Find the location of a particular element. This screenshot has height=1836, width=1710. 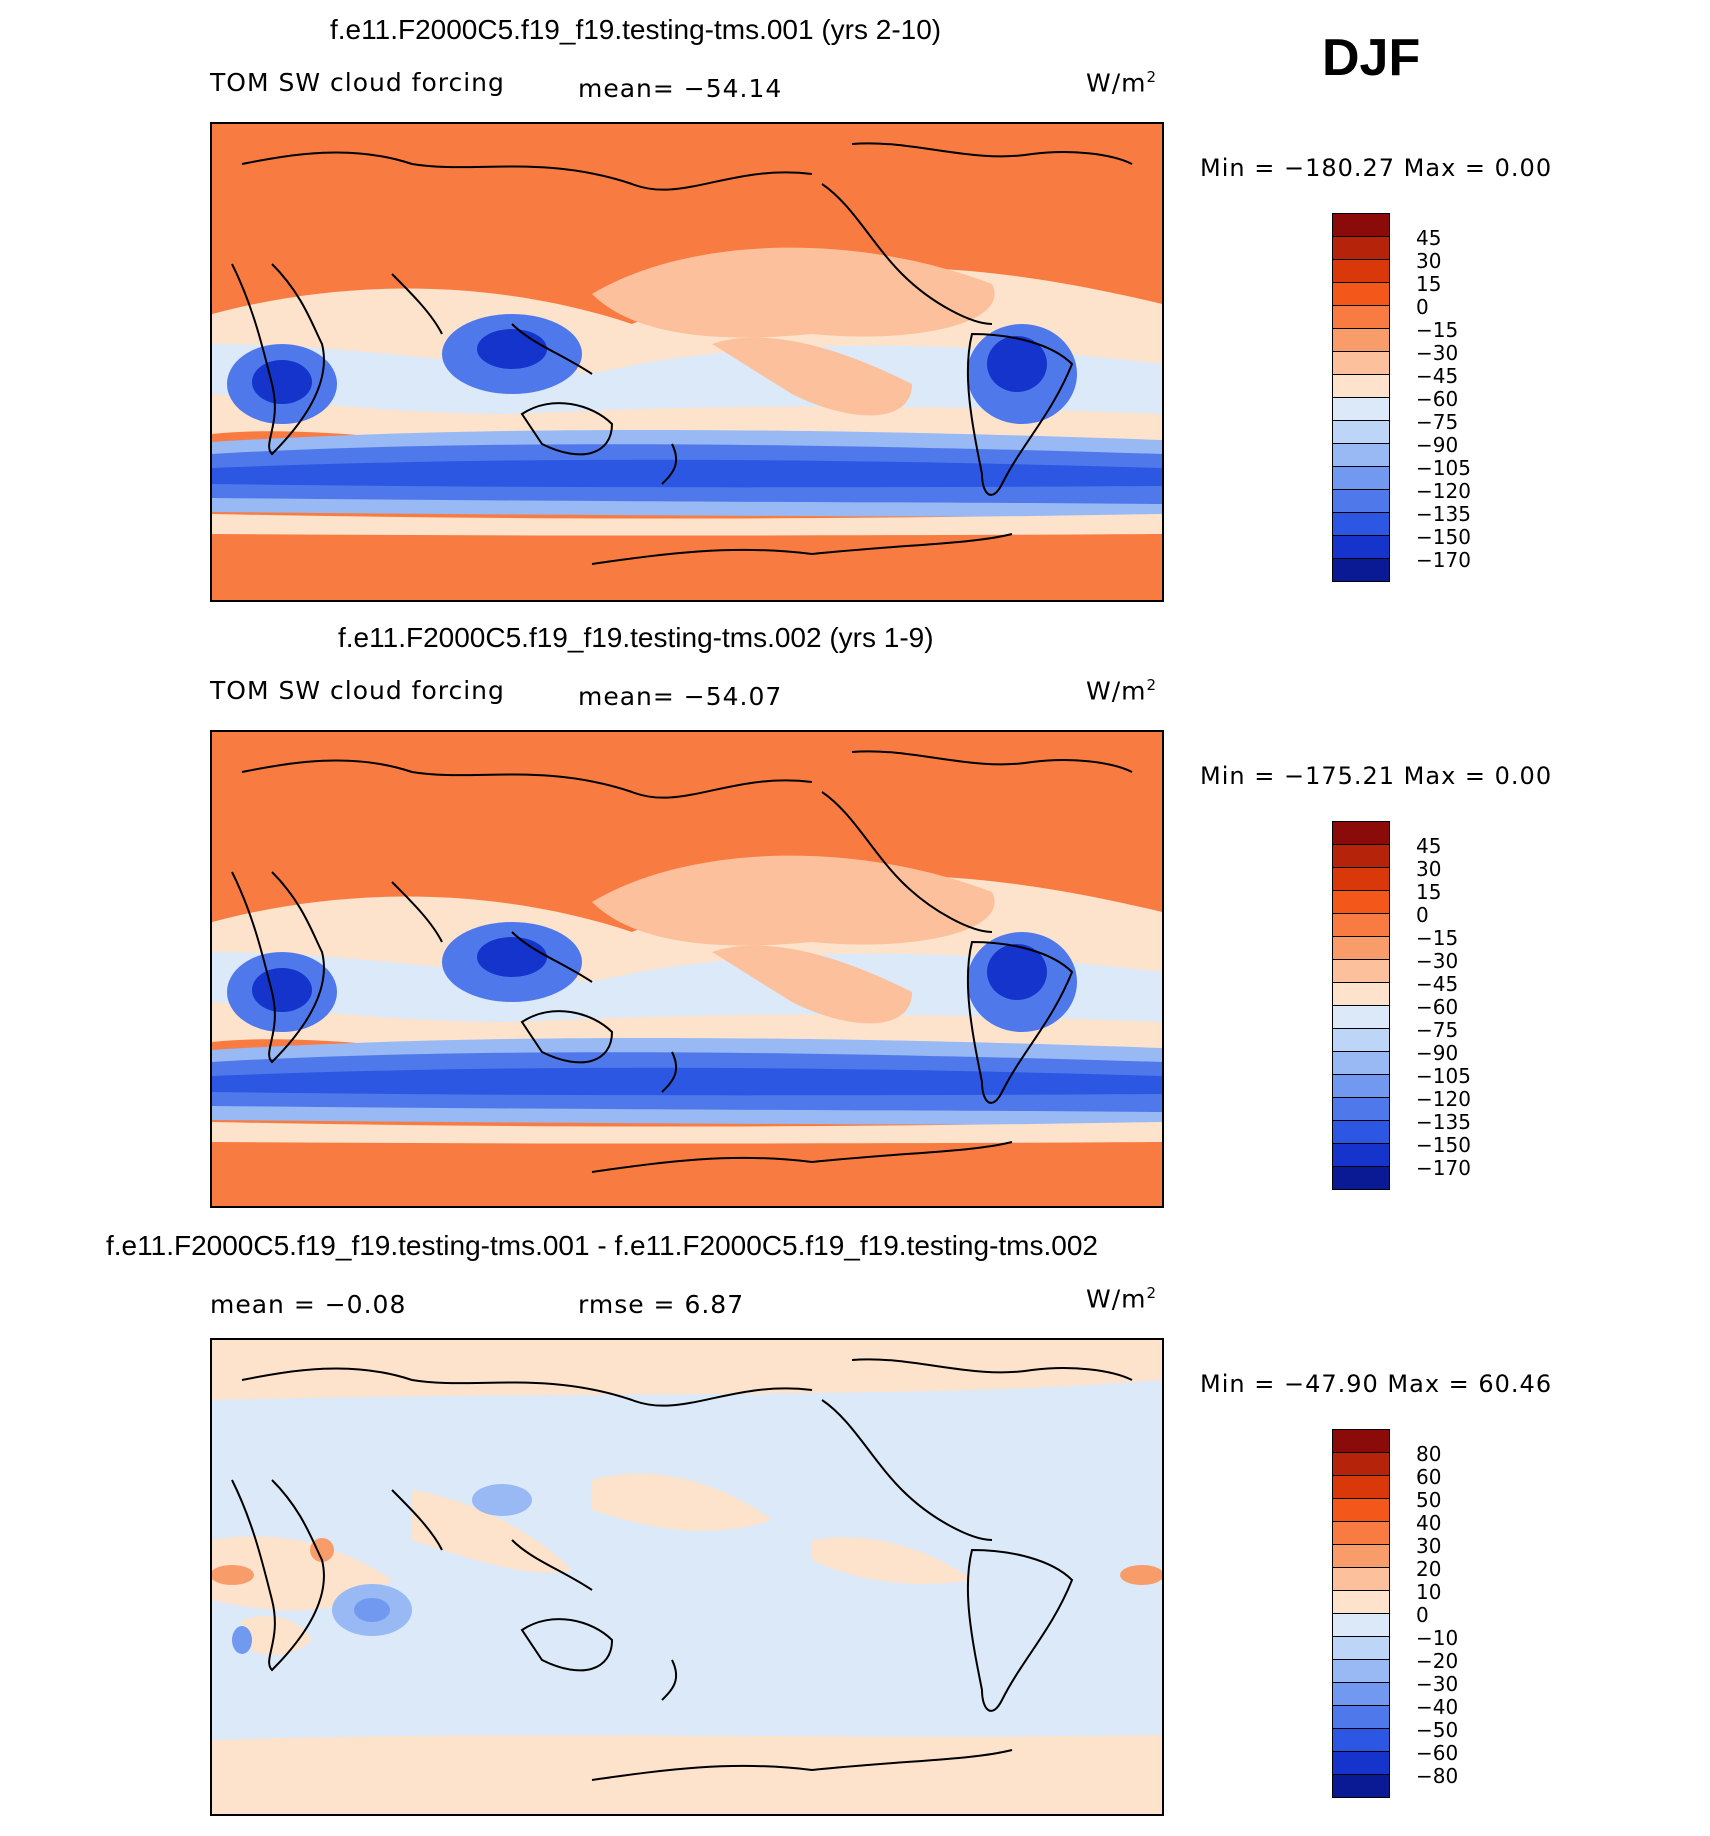

colorbar-tick-label: −20 is located at coordinates (1437, 1661).